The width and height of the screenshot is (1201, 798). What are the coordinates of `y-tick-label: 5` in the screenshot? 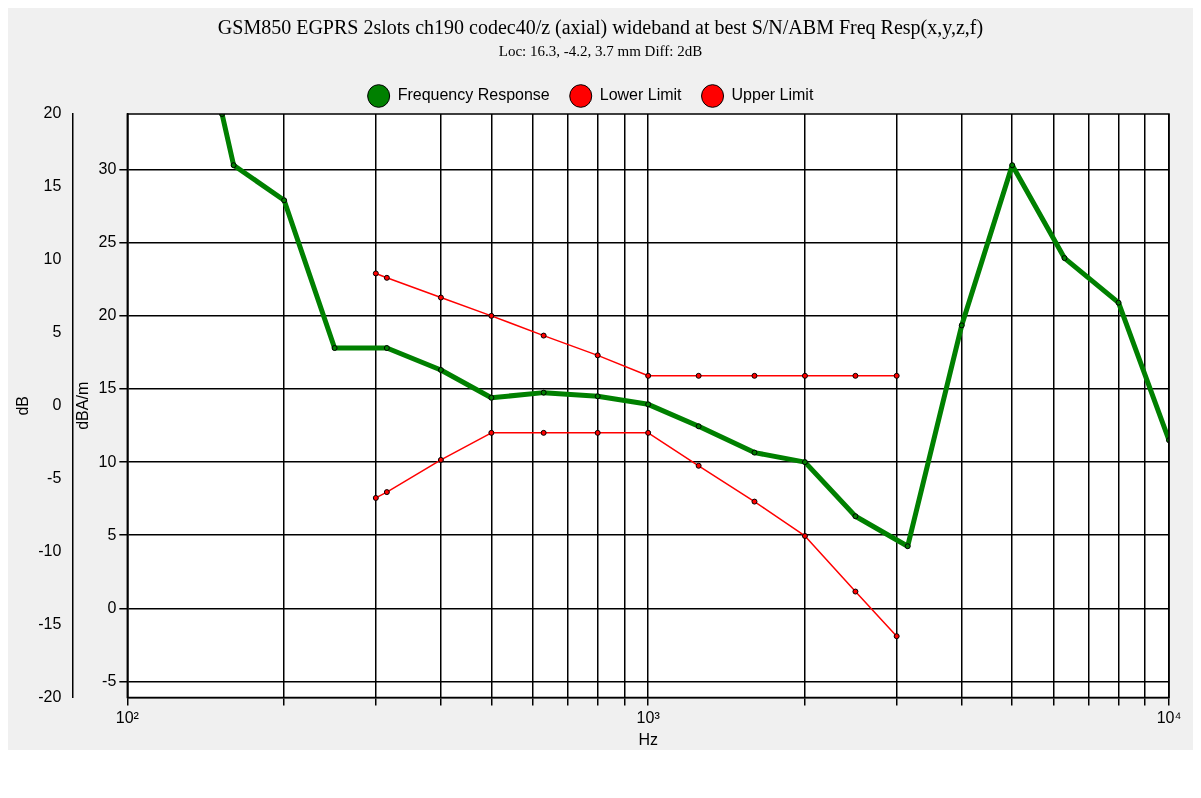 It's located at (112, 534).